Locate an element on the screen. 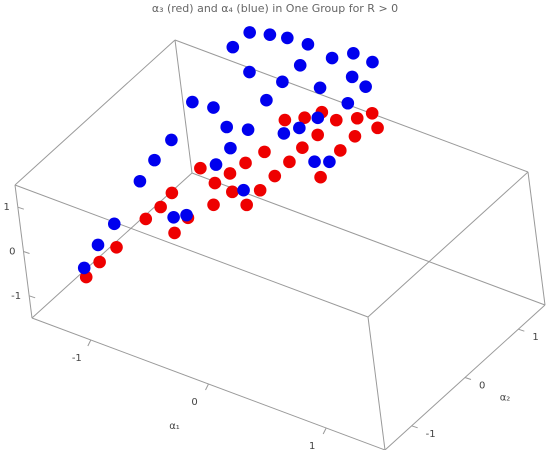 The width and height of the screenshot is (550, 450). z-tick-label: 0 is located at coordinates (12, 252).